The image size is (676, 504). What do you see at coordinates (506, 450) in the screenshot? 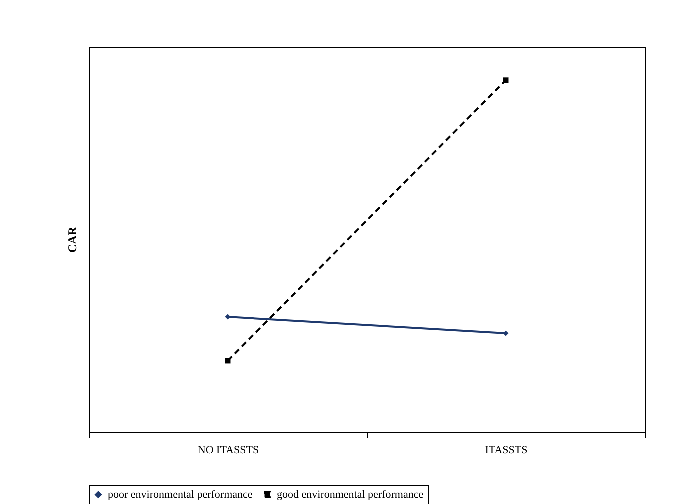
I see `x-tick-label: ITASSTS` at bounding box center [506, 450].